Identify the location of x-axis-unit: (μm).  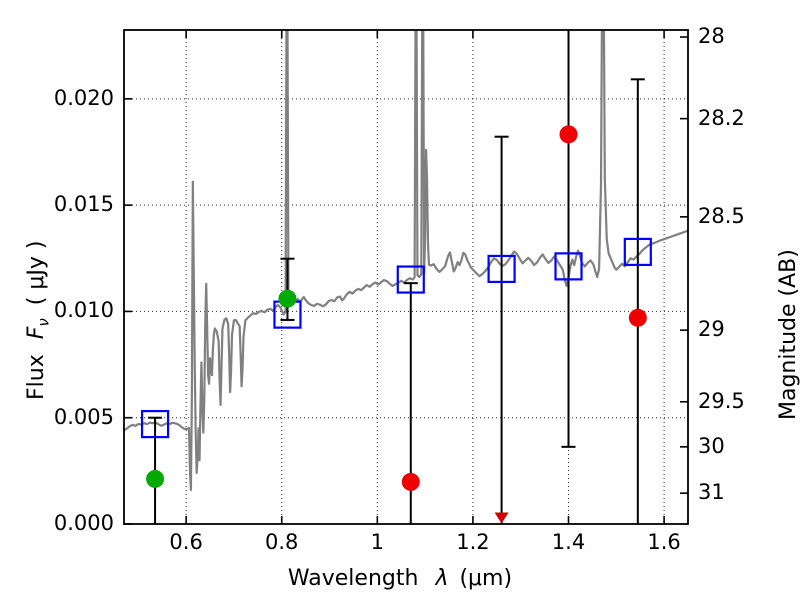
(486, 578).